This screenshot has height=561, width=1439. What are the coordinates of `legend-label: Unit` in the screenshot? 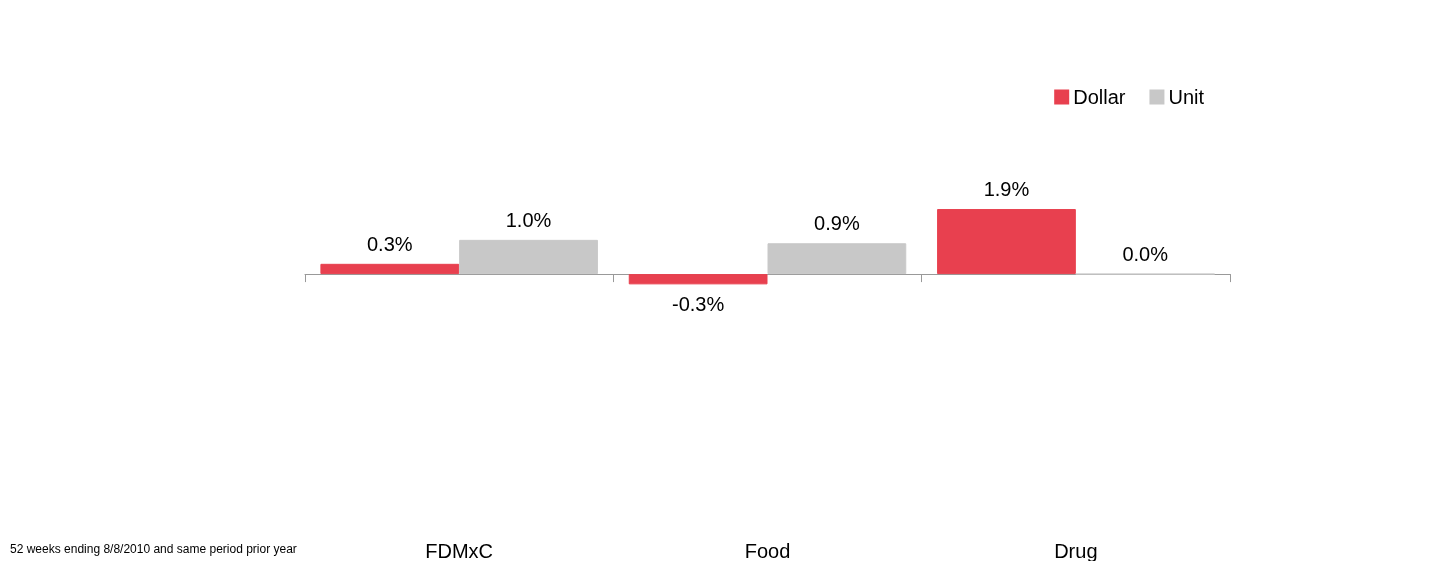 It's located at (1186, 97).